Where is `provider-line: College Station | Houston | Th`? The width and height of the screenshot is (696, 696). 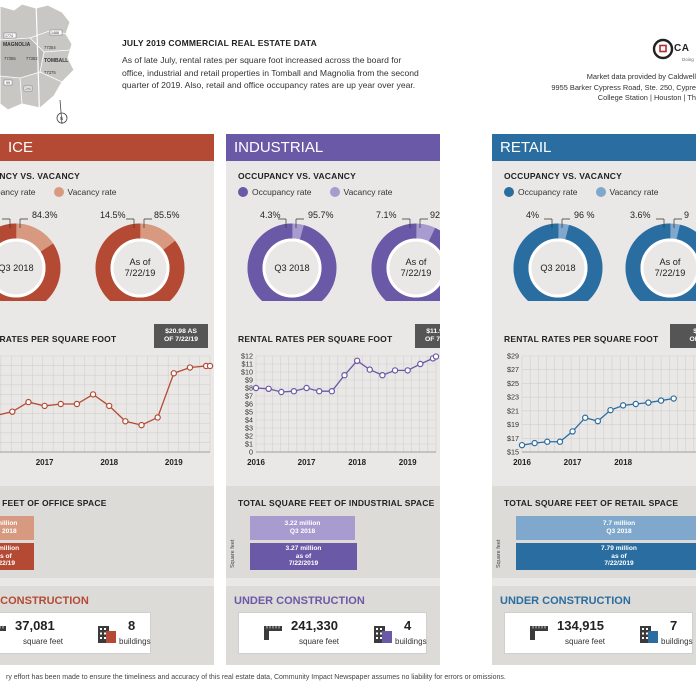
provider-line: College Station | Houston | Th is located at coordinates (646, 98).